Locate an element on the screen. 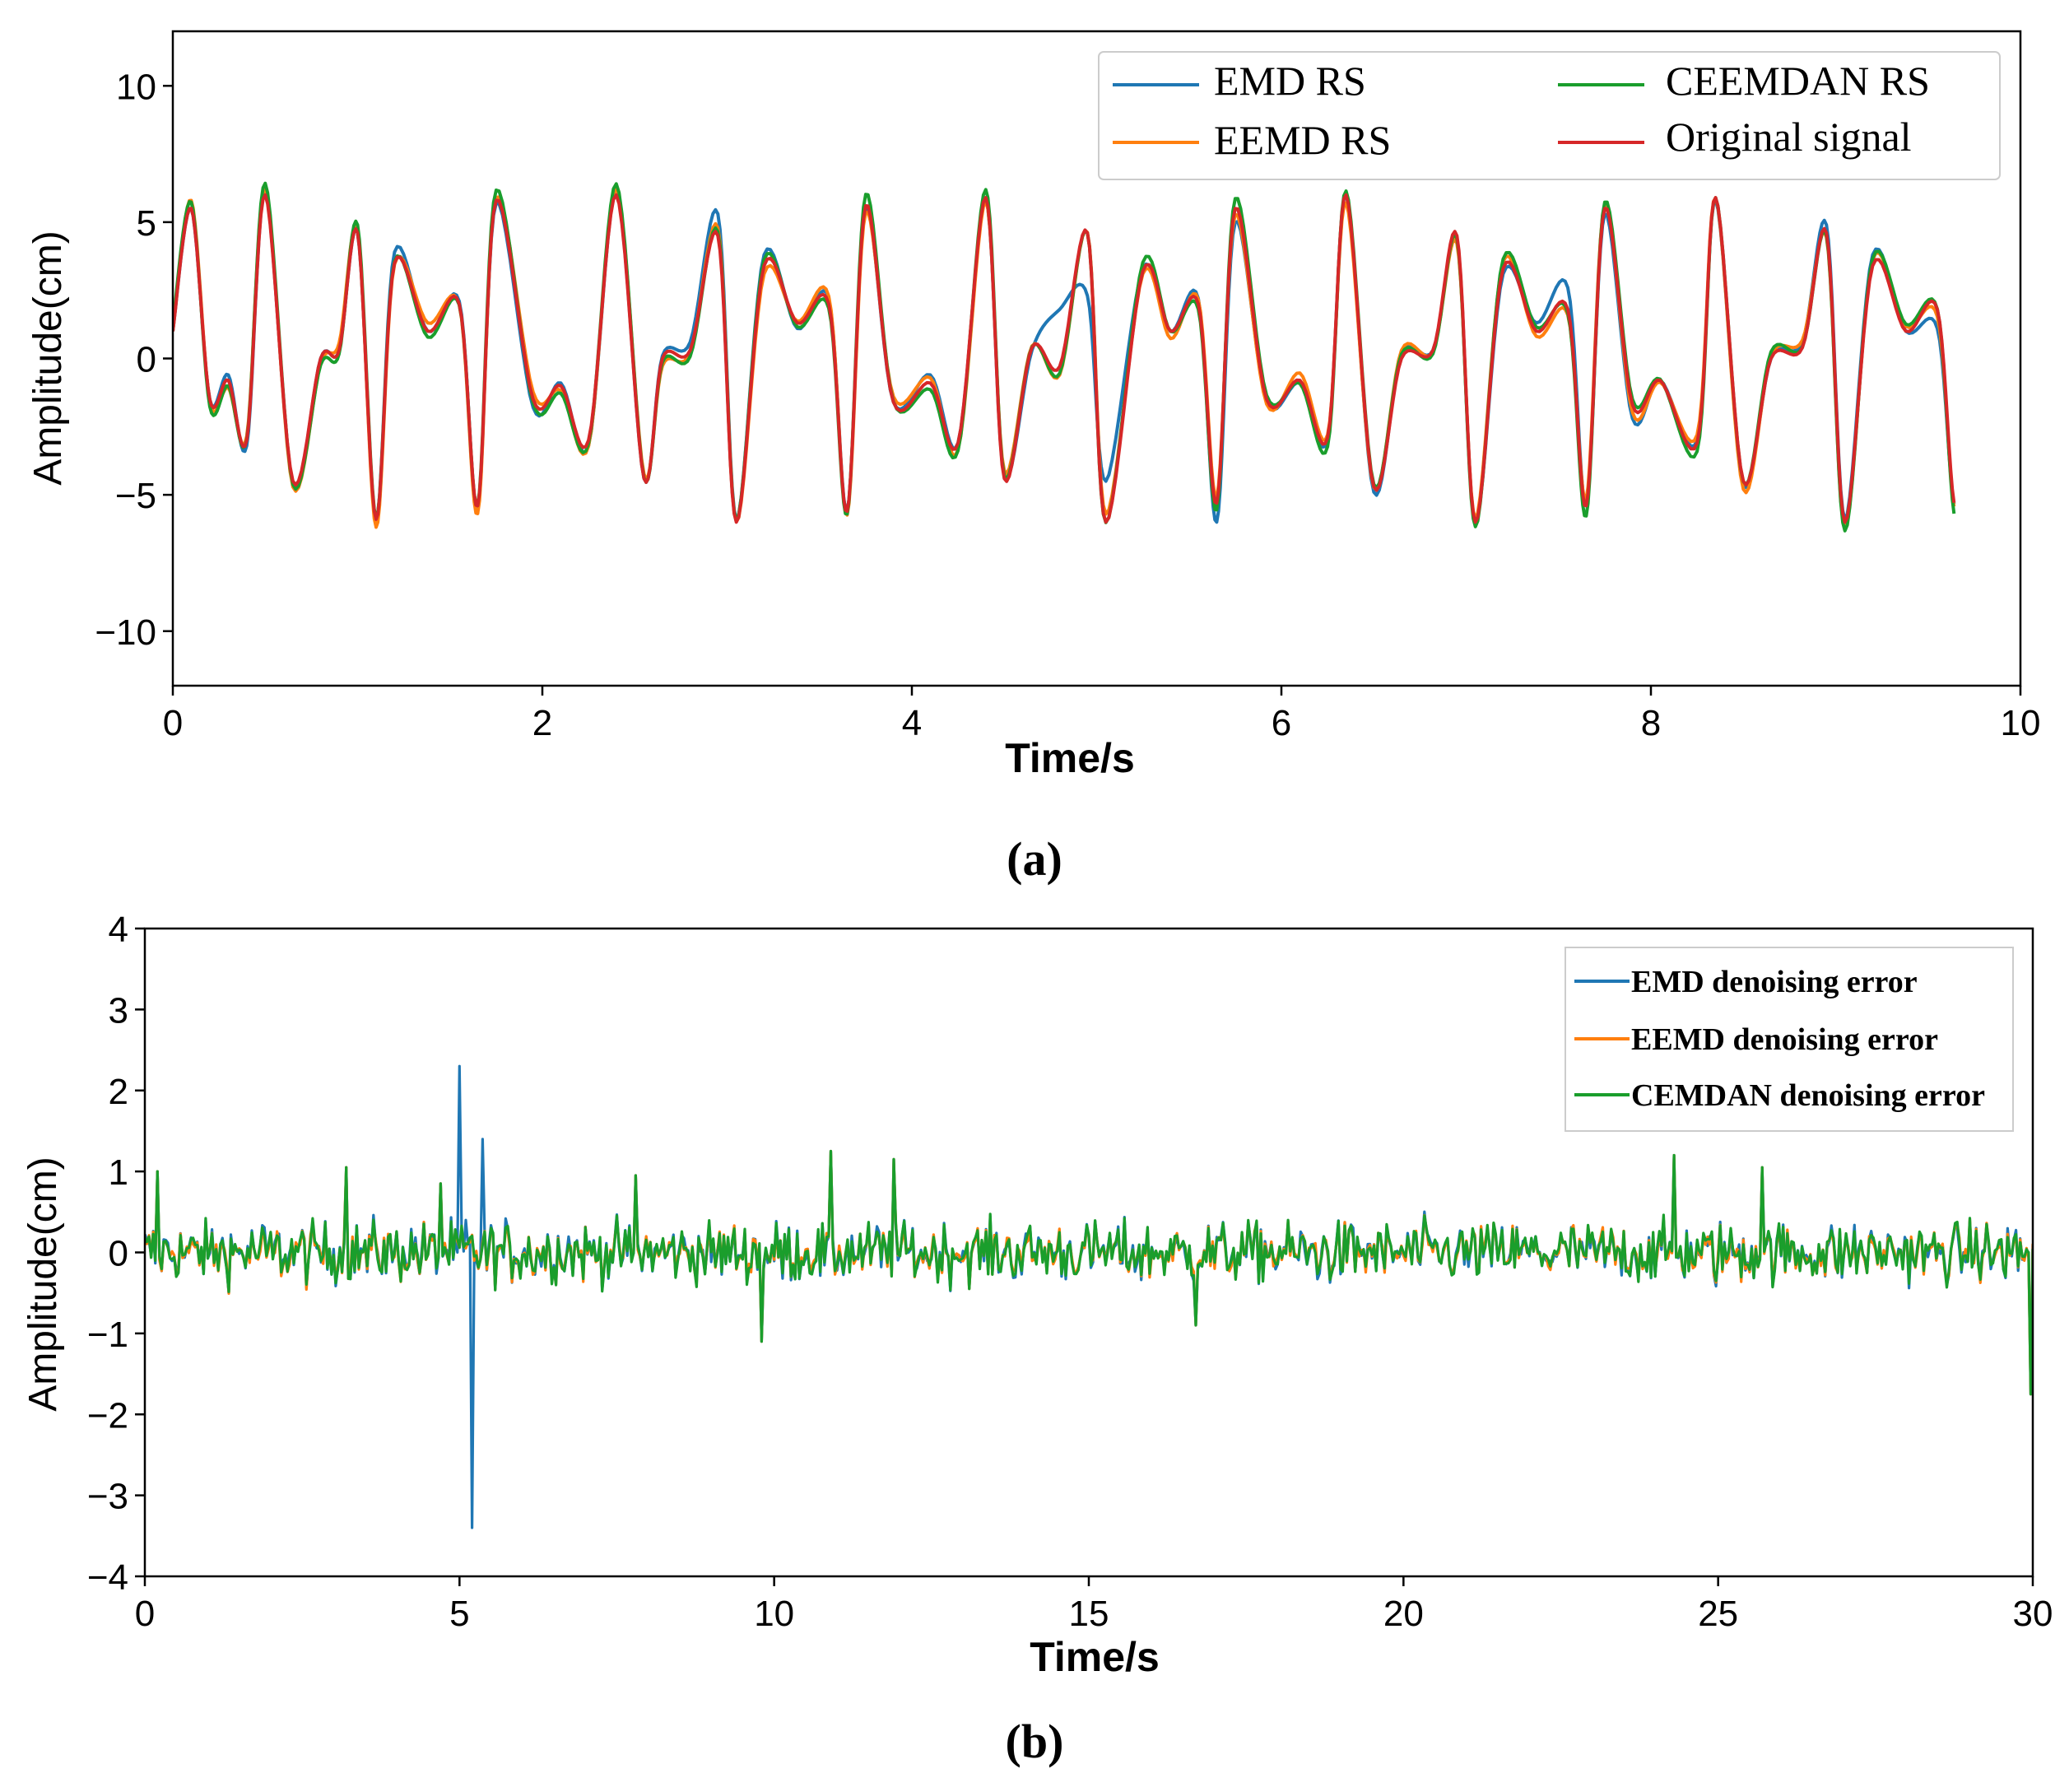 Image resolution: width=2069 pixels, height=1792 pixels. legend-label-emd-denoising-error: EMD denoising error is located at coordinates (1774, 982).